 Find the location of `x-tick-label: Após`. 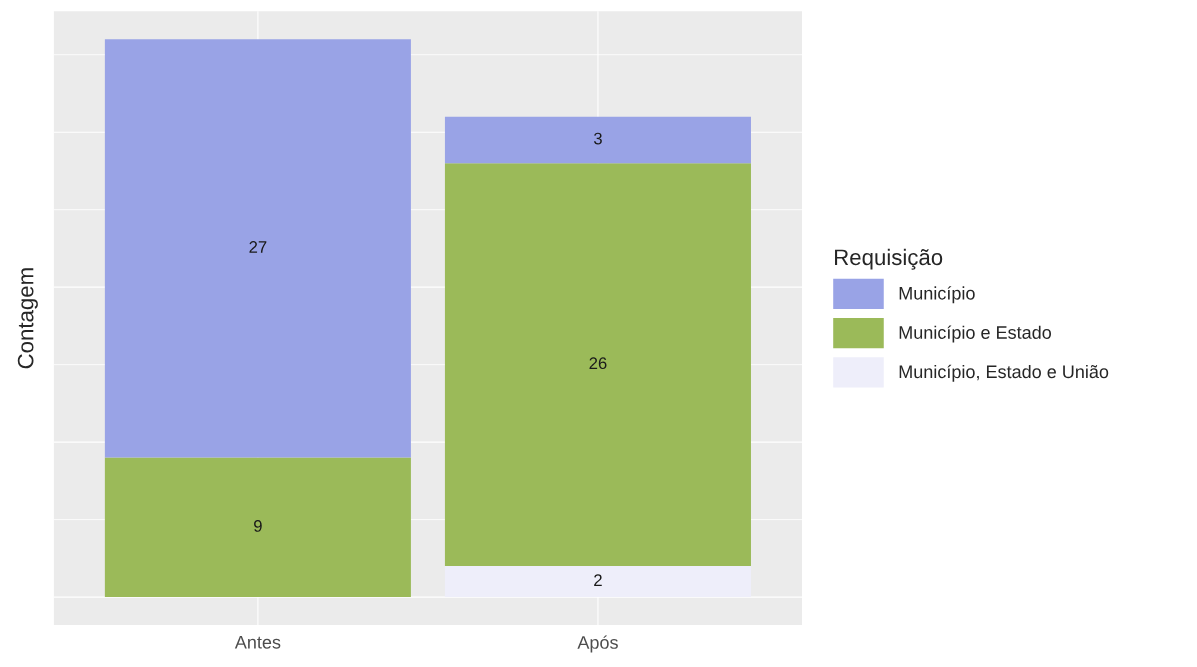

x-tick-label: Após is located at coordinates (597, 644).